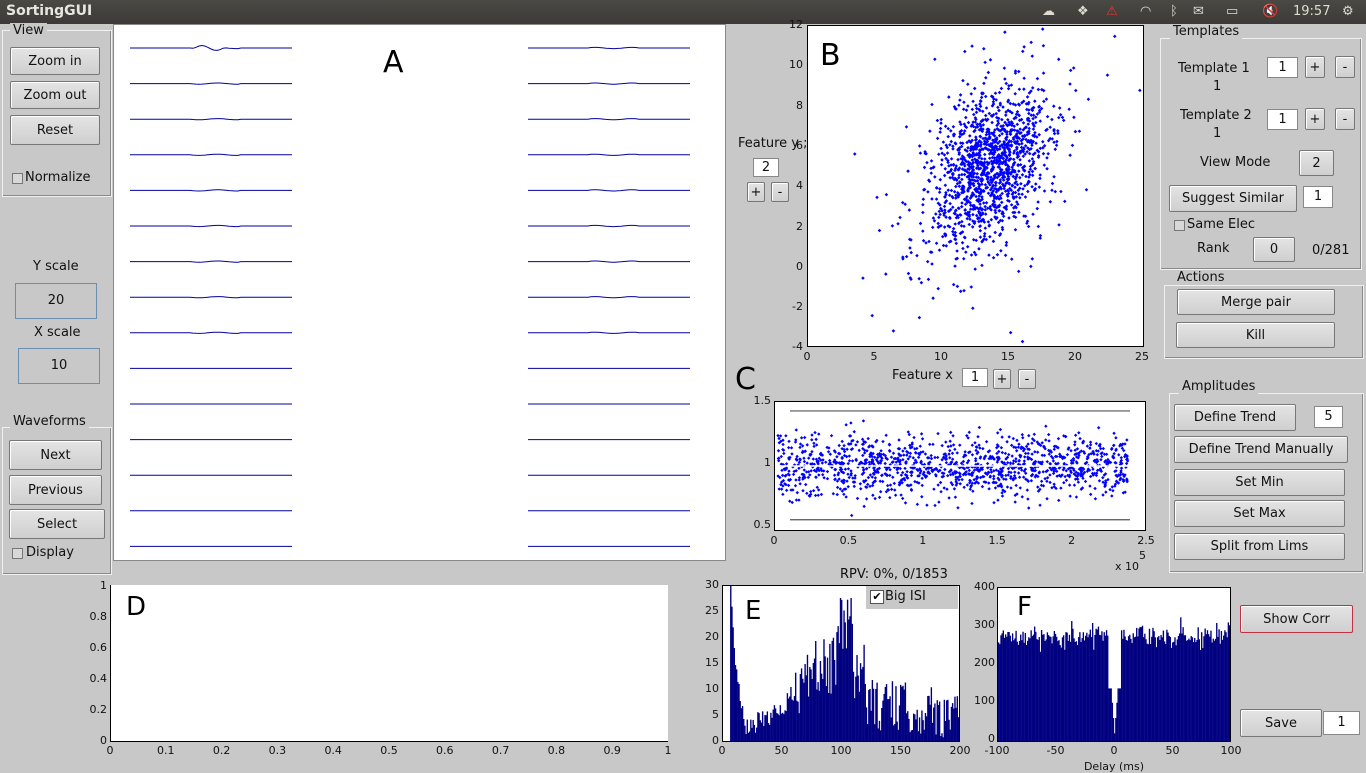  I want to click on y-scale-field: 20, so click(56, 301).